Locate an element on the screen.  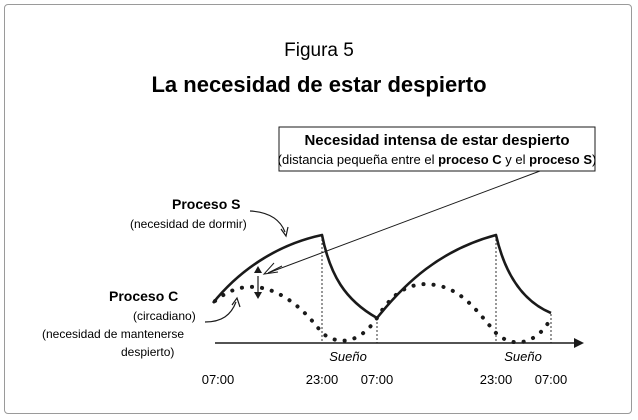
process-s-pointer-head is located at coordinates (284, 232).